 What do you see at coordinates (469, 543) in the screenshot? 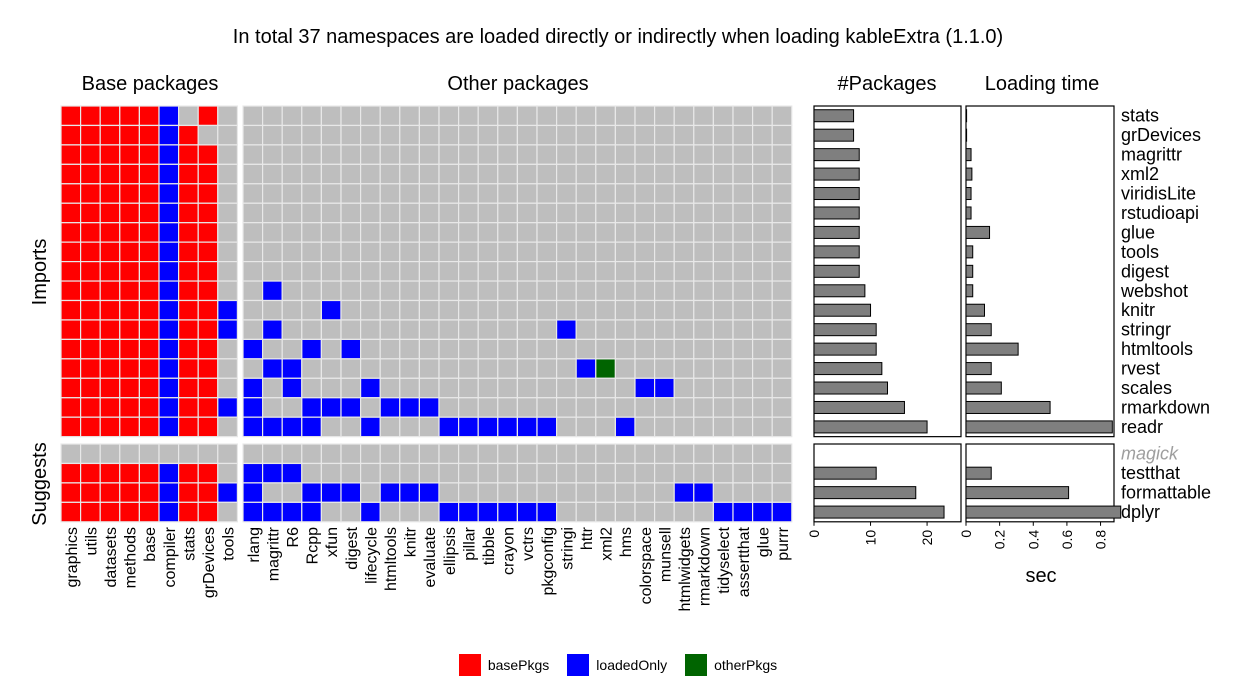
I see `column-label-pillar: pillar` at bounding box center [469, 543].